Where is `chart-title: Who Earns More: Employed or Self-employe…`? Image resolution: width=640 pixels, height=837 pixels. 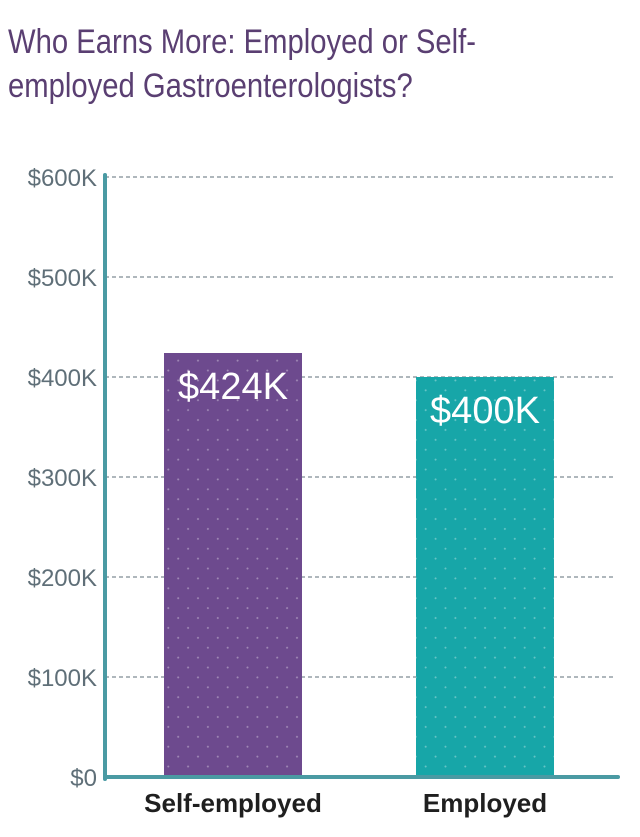
chart-title: Who Earns More: Employed or Self-employe… is located at coordinates (242, 64).